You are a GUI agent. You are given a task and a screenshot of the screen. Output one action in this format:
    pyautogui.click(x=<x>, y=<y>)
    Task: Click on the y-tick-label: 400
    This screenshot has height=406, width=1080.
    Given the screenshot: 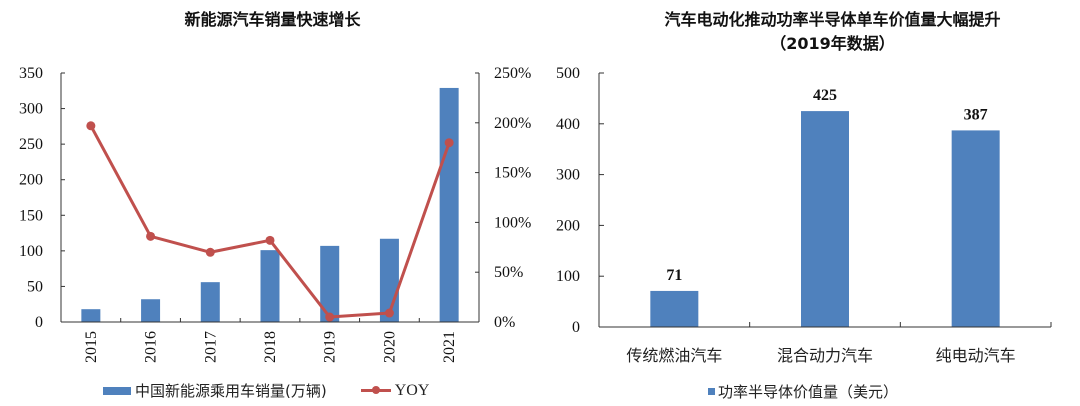 What is the action you would take?
    pyautogui.click(x=568, y=124)
    